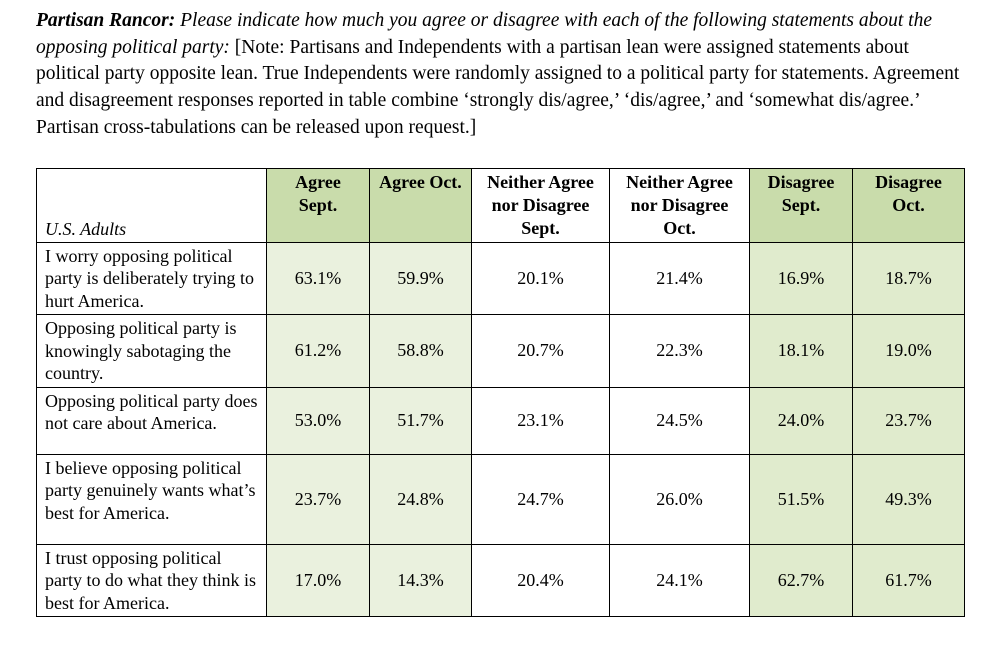 The height and width of the screenshot is (656, 1000). Describe the element at coordinates (679, 351) in the screenshot. I see `data-cell: 22.3%` at that location.